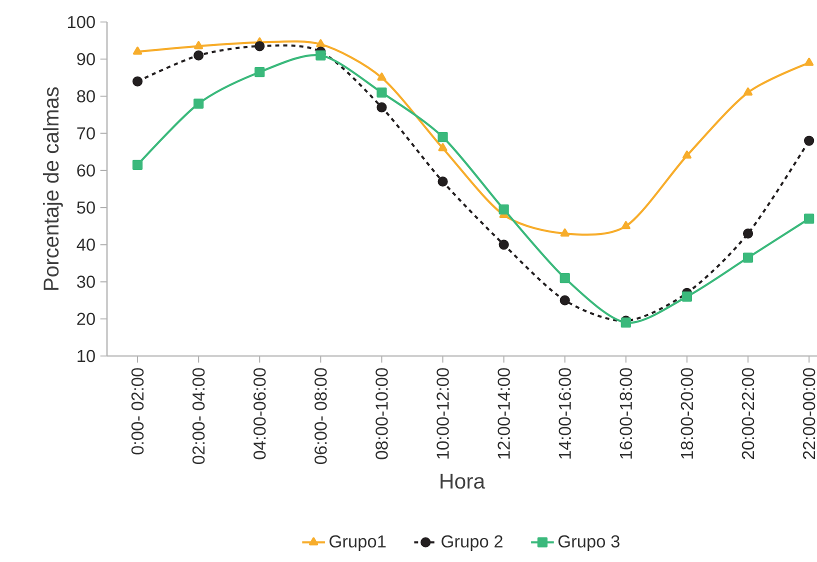  What do you see at coordinates (358, 543) in the screenshot?
I see `legend-label: Grupo1` at bounding box center [358, 543].